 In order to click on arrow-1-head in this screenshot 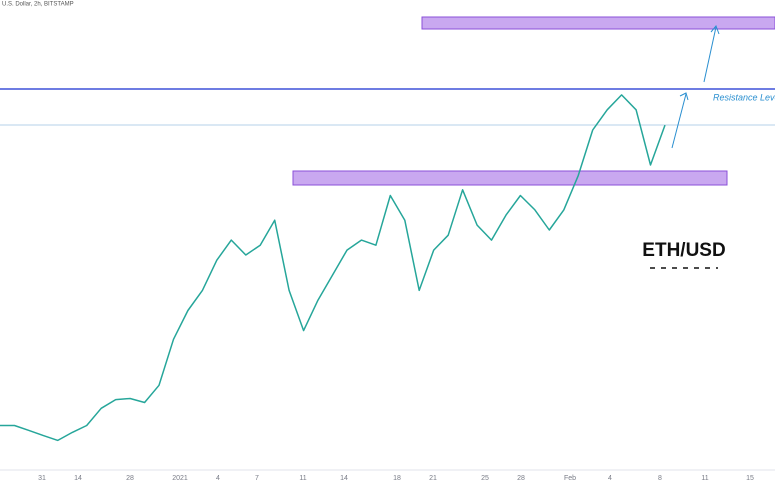, I will do `click(684, 96)`.